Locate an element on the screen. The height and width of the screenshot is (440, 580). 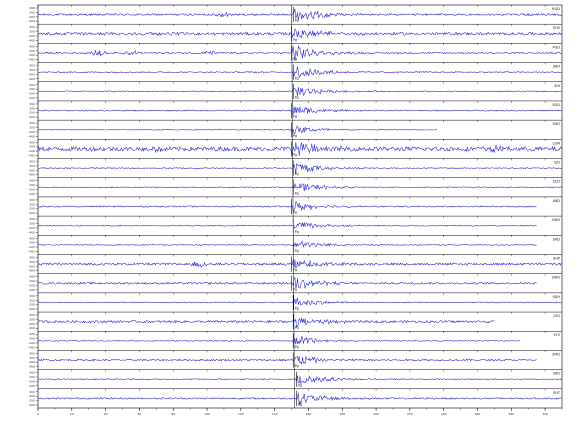
station-label: SHI is located at coordinates (557, 86).